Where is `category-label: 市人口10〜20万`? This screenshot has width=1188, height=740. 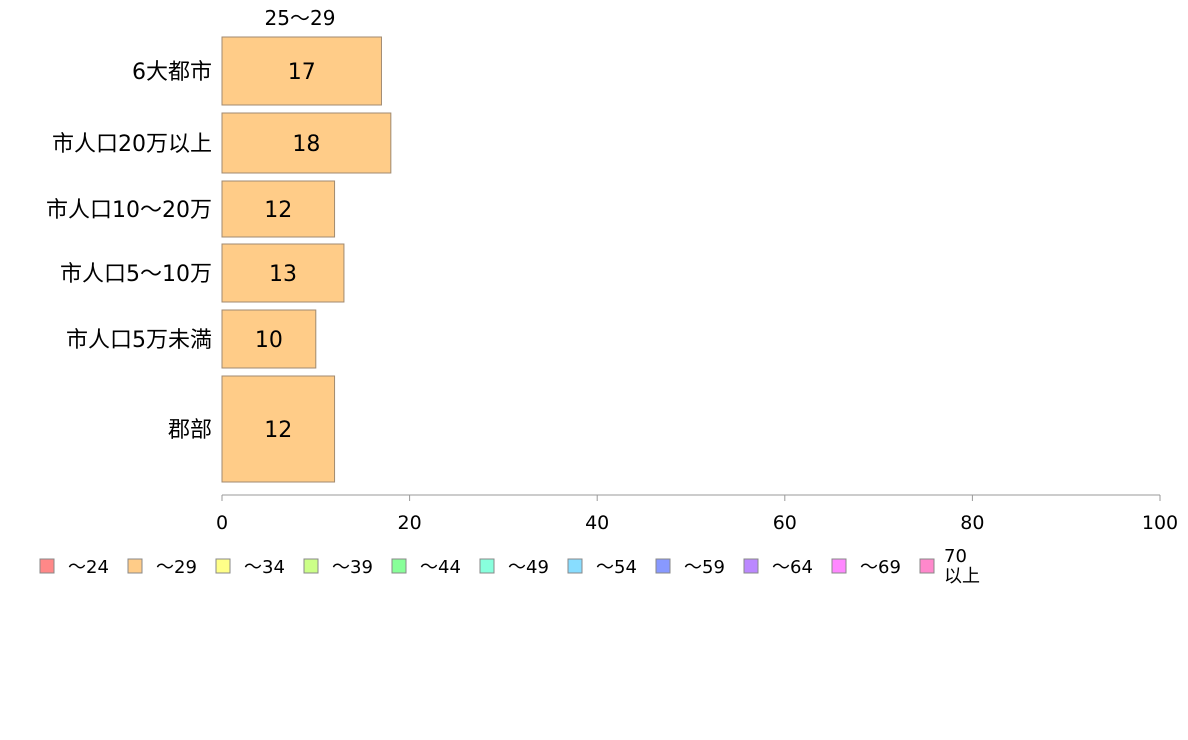 category-label: 市人口10〜20万 is located at coordinates (129, 210).